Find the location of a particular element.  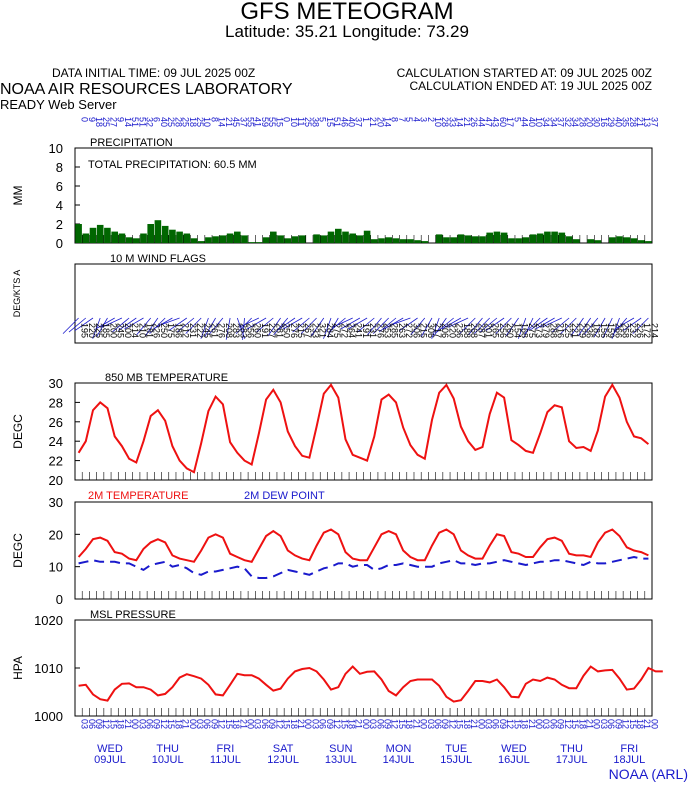

date-label: 10JUL is located at coordinates (168, 760).